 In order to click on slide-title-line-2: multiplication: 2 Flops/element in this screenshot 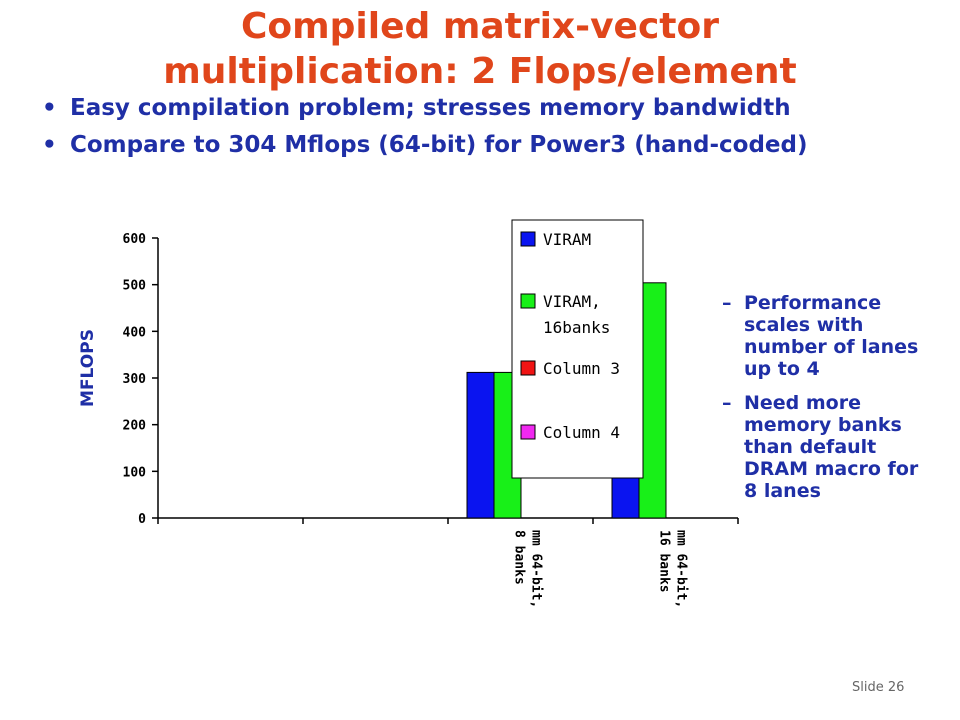, I will do `click(480, 71)`.